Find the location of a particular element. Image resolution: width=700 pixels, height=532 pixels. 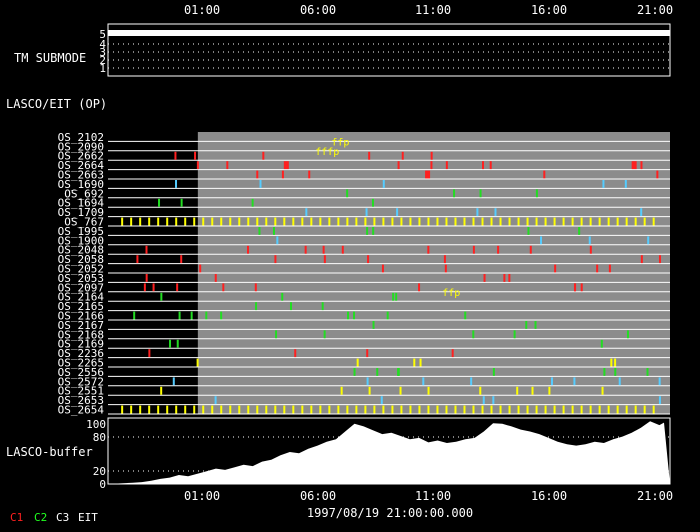

os-row-label: OS_2166 is located at coordinates (81, 316).